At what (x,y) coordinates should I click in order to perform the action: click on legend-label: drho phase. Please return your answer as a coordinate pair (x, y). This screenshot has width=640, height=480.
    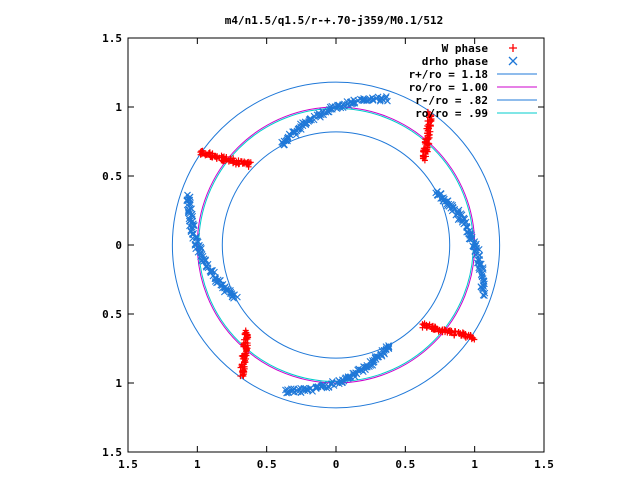
    Looking at the image, I should click on (455, 61).